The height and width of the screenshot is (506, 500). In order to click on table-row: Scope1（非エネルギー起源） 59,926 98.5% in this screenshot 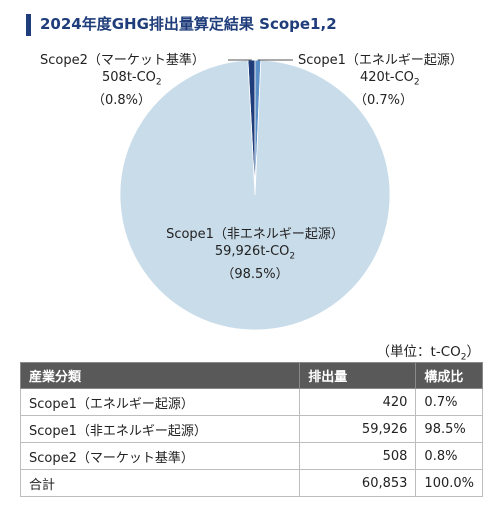, I will do `click(251, 429)`.